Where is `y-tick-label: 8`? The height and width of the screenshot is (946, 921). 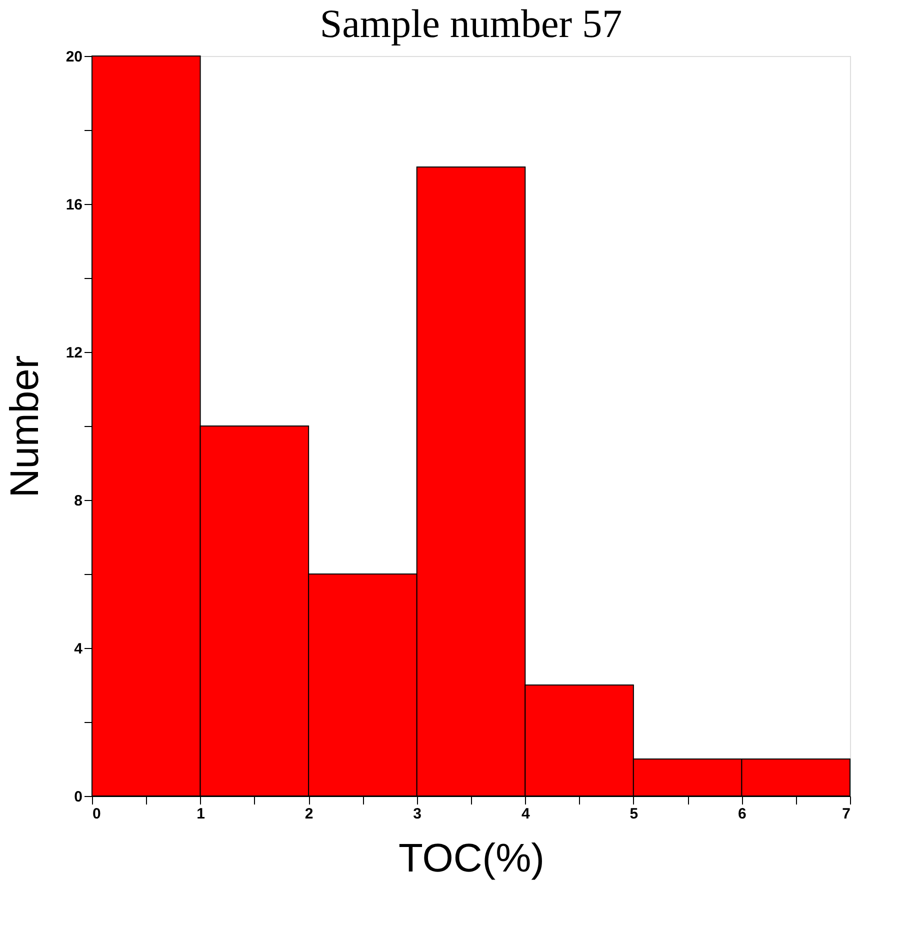 y-tick-label: 8 is located at coordinates (78, 501).